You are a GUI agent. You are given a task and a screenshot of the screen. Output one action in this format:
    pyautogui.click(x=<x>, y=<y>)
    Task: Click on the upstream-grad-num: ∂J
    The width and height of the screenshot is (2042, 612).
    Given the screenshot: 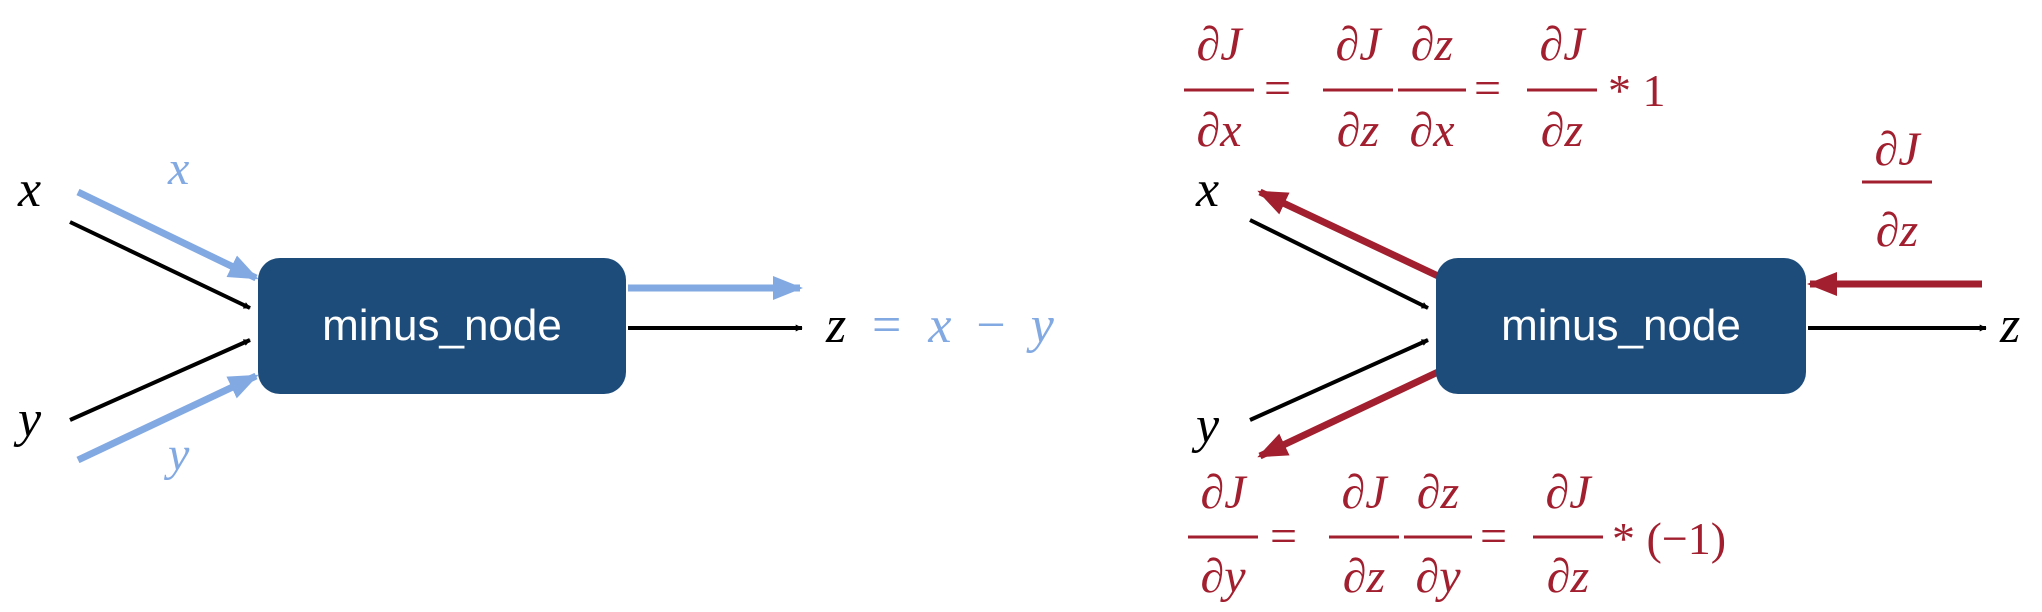 What is the action you would take?
    pyautogui.click(x=1898, y=149)
    